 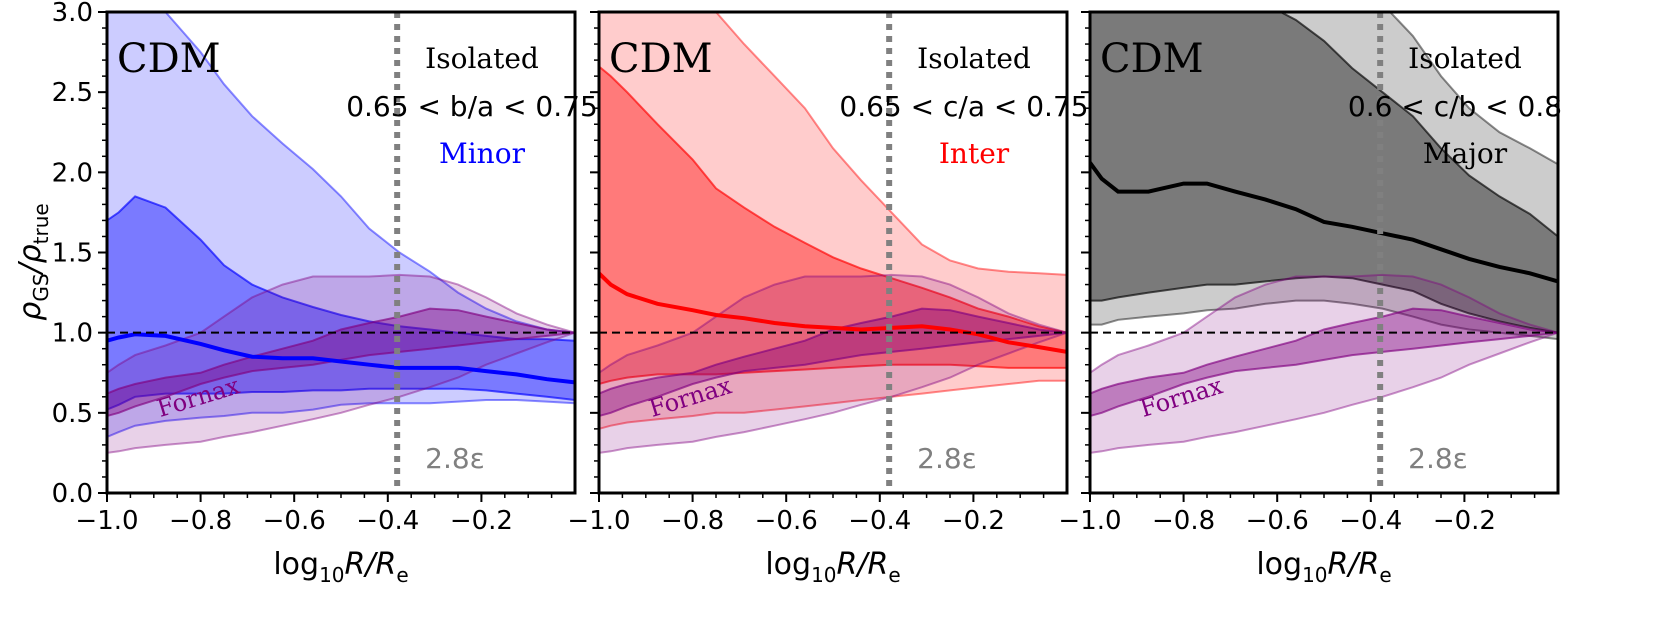 I want to click on axis-type-label: Minor, so click(x=482, y=153).